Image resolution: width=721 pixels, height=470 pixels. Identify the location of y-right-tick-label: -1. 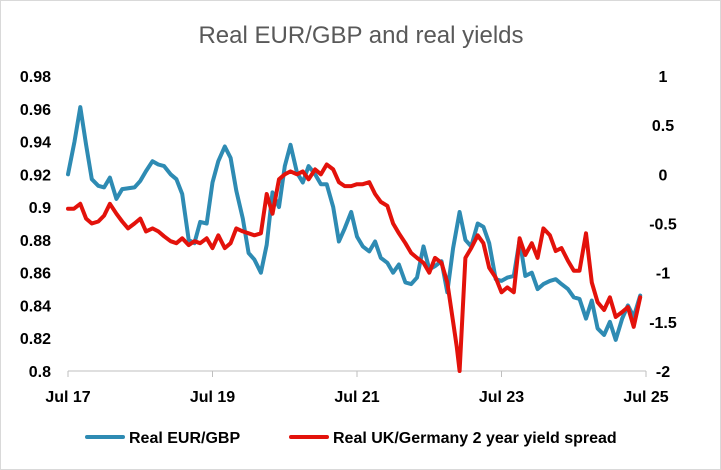
(663, 274).